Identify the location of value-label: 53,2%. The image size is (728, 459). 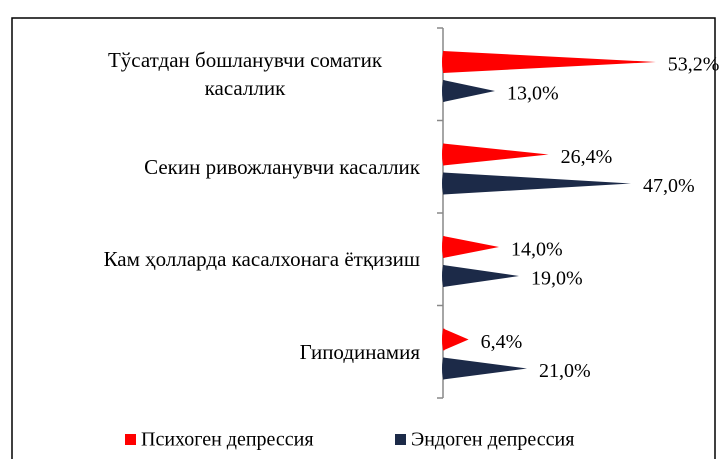
(694, 65).